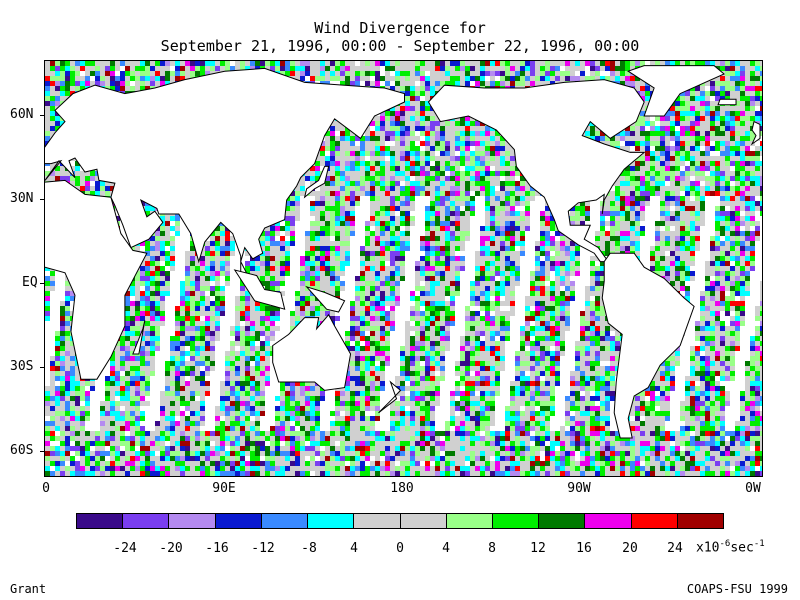 Image resolution: width=800 pixels, height=600 pixels. I want to click on organization-credit: COAPS-FSU 1999, so click(737, 589).